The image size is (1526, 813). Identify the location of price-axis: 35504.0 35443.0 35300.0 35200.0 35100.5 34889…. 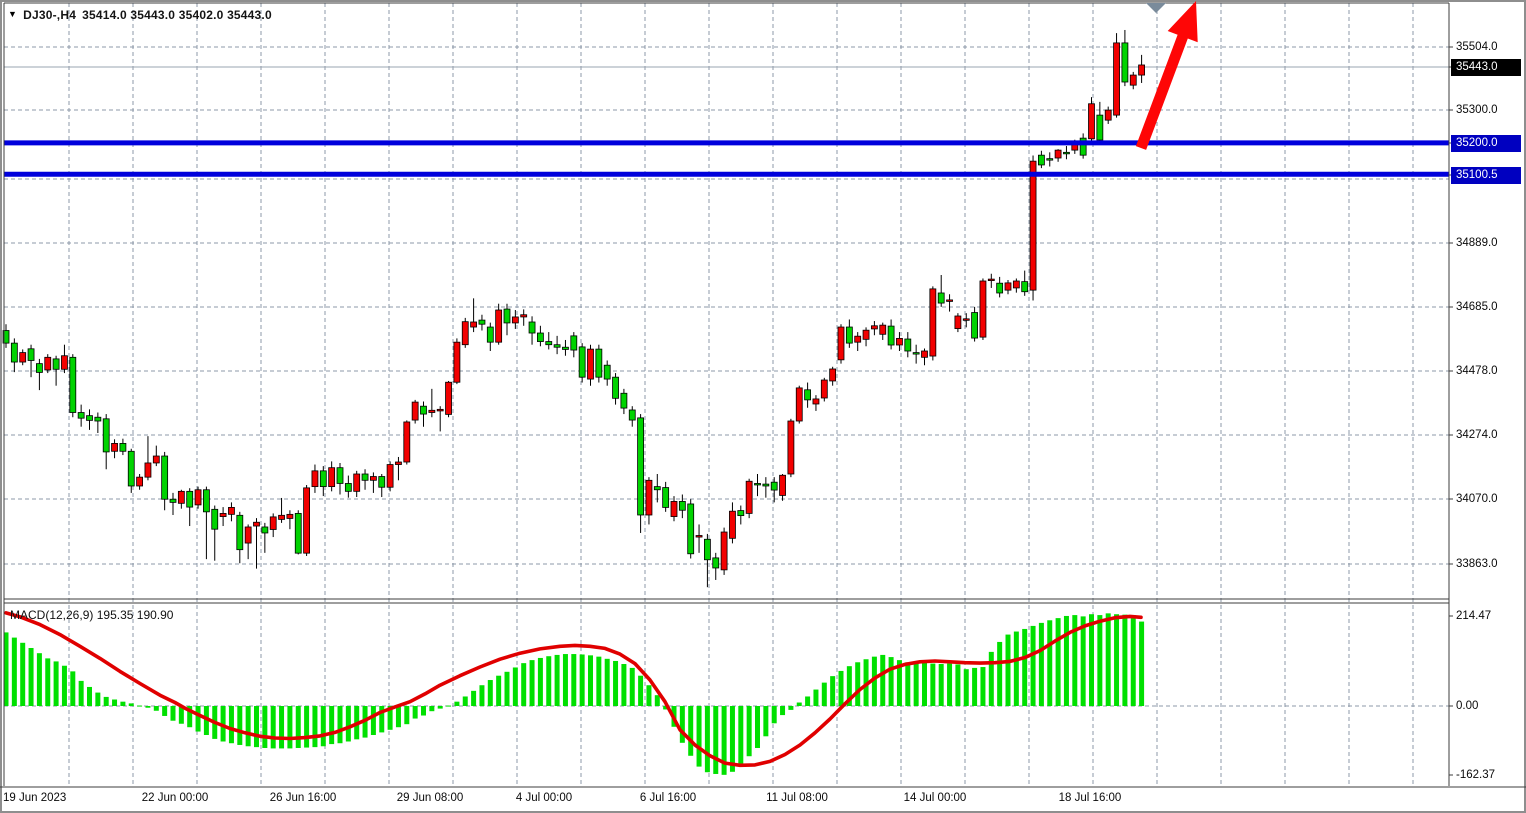
(1488, 406).